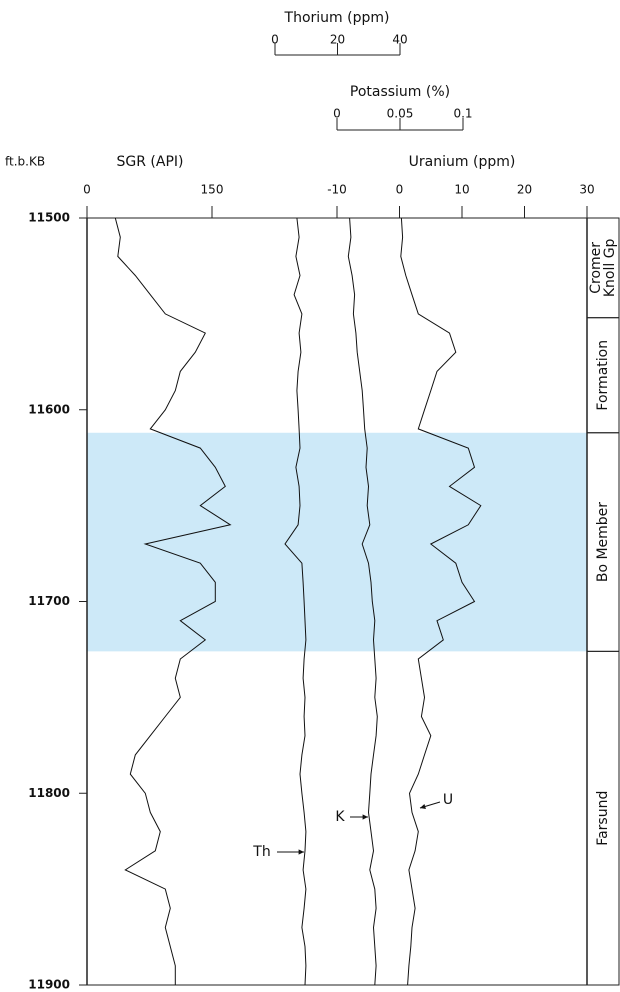  What do you see at coordinates (603, 542) in the screenshot?
I see `zone-label: Bo Member` at bounding box center [603, 542].